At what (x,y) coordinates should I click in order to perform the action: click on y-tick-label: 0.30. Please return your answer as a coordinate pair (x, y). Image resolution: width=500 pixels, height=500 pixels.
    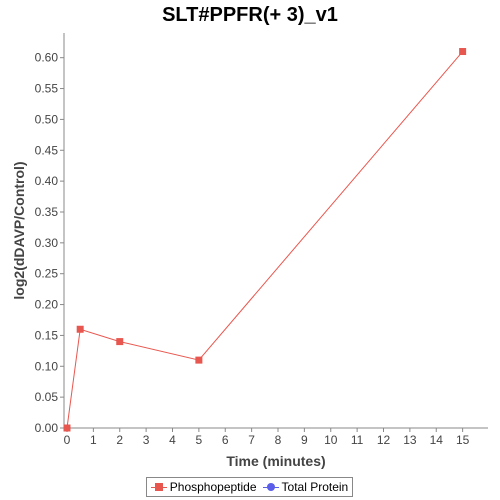
    Looking at the image, I should click on (47, 243).